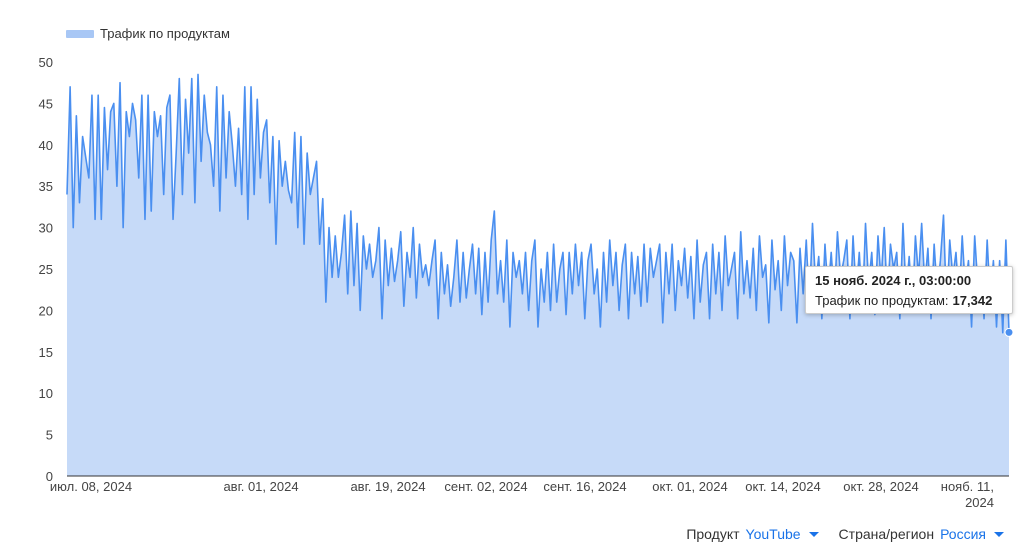 The height and width of the screenshot is (557, 1024). I want to click on legend-label: Трафик по продуктам, so click(165, 33).